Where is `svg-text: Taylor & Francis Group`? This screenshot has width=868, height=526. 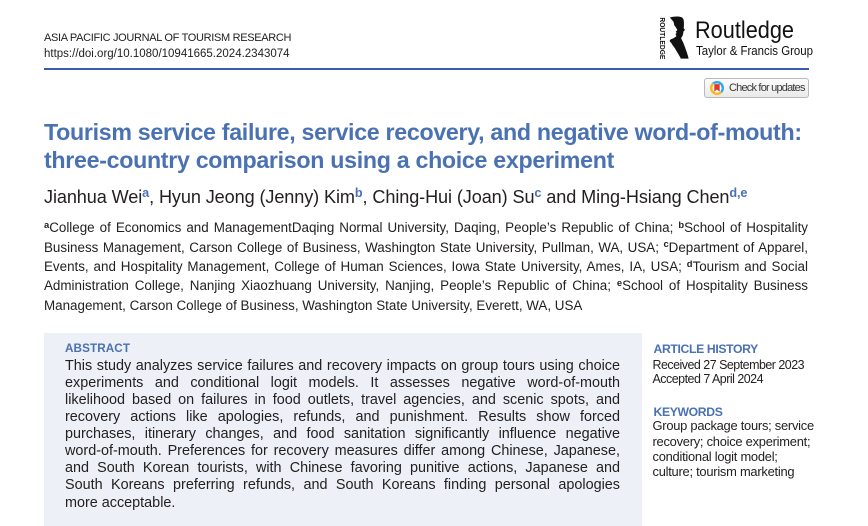 svg-text: Taylor & Francis Group is located at coordinates (754, 51).